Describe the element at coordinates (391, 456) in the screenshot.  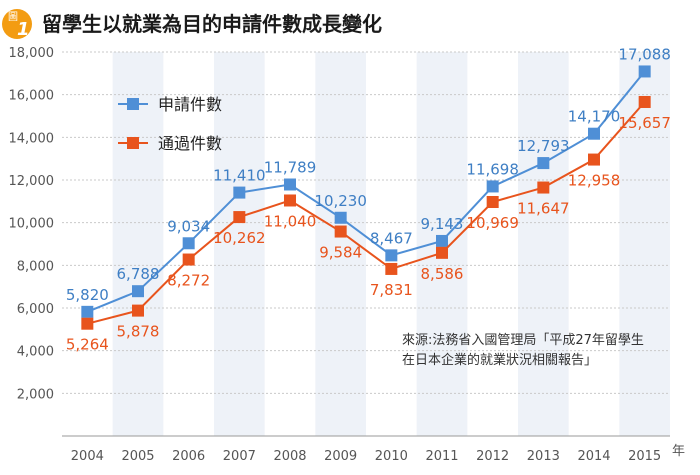
I see `x-tick-label: 2010` at that location.